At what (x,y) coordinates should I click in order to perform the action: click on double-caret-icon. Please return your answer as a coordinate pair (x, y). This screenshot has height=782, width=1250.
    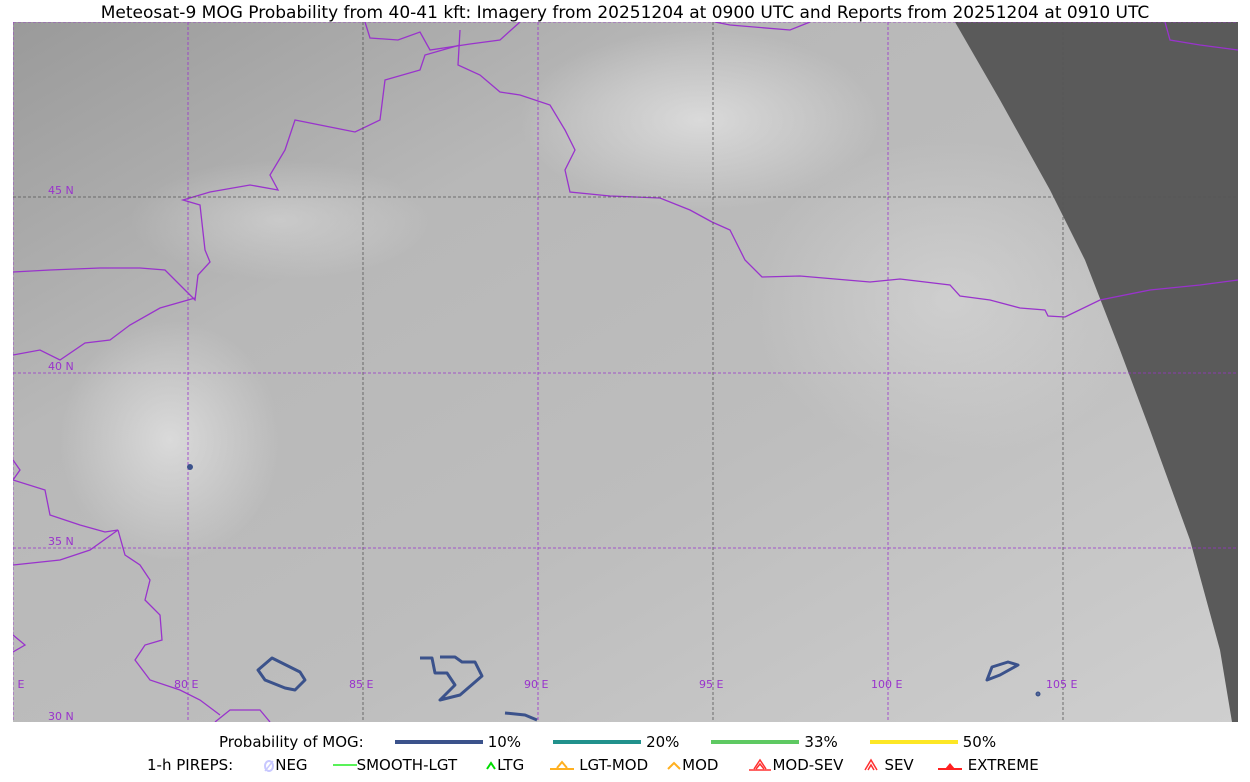
    Looking at the image, I should click on (871, 764).